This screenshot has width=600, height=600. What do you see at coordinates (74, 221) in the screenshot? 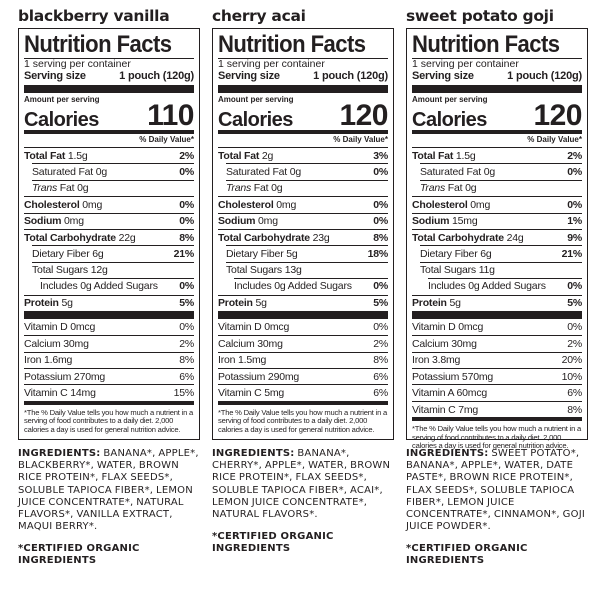
I see `sodium-amount: 0mg` at bounding box center [74, 221].